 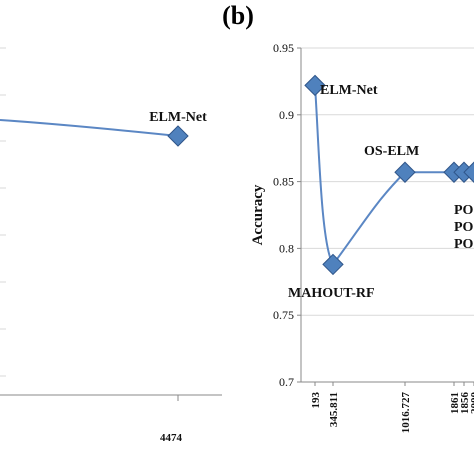 I want to click on left-annotation-label: ELM-Net, so click(x=178, y=117).